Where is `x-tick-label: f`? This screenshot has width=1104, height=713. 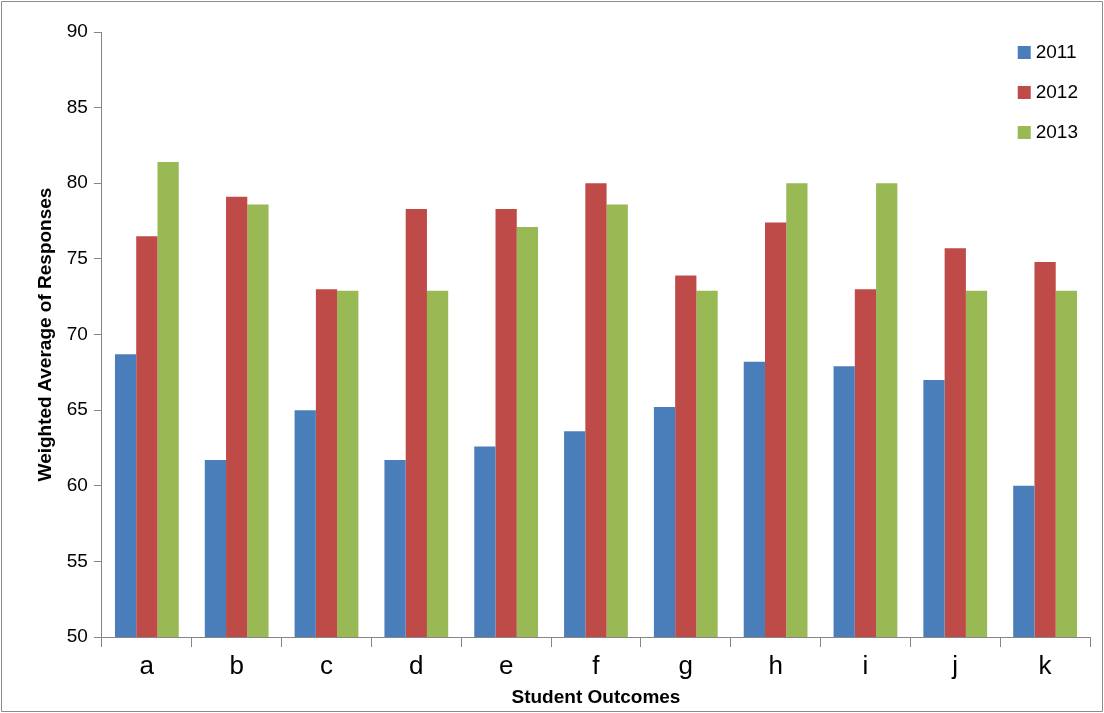 x-tick-label: f is located at coordinates (596, 664).